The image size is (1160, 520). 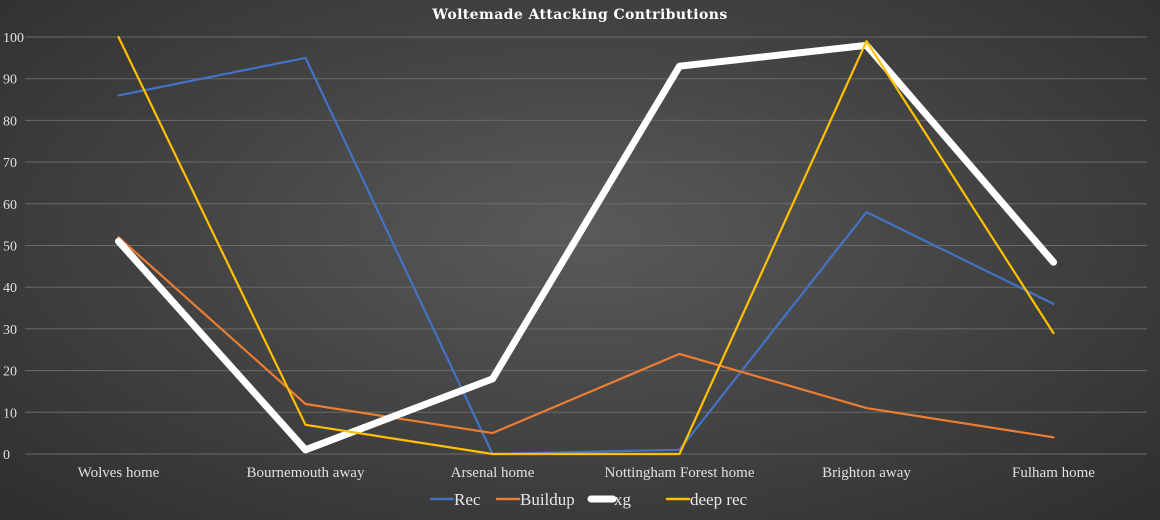 What do you see at coordinates (719, 499) in the screenshot?
I see `legend-label: deep rec` at bounding box center [719, 499].